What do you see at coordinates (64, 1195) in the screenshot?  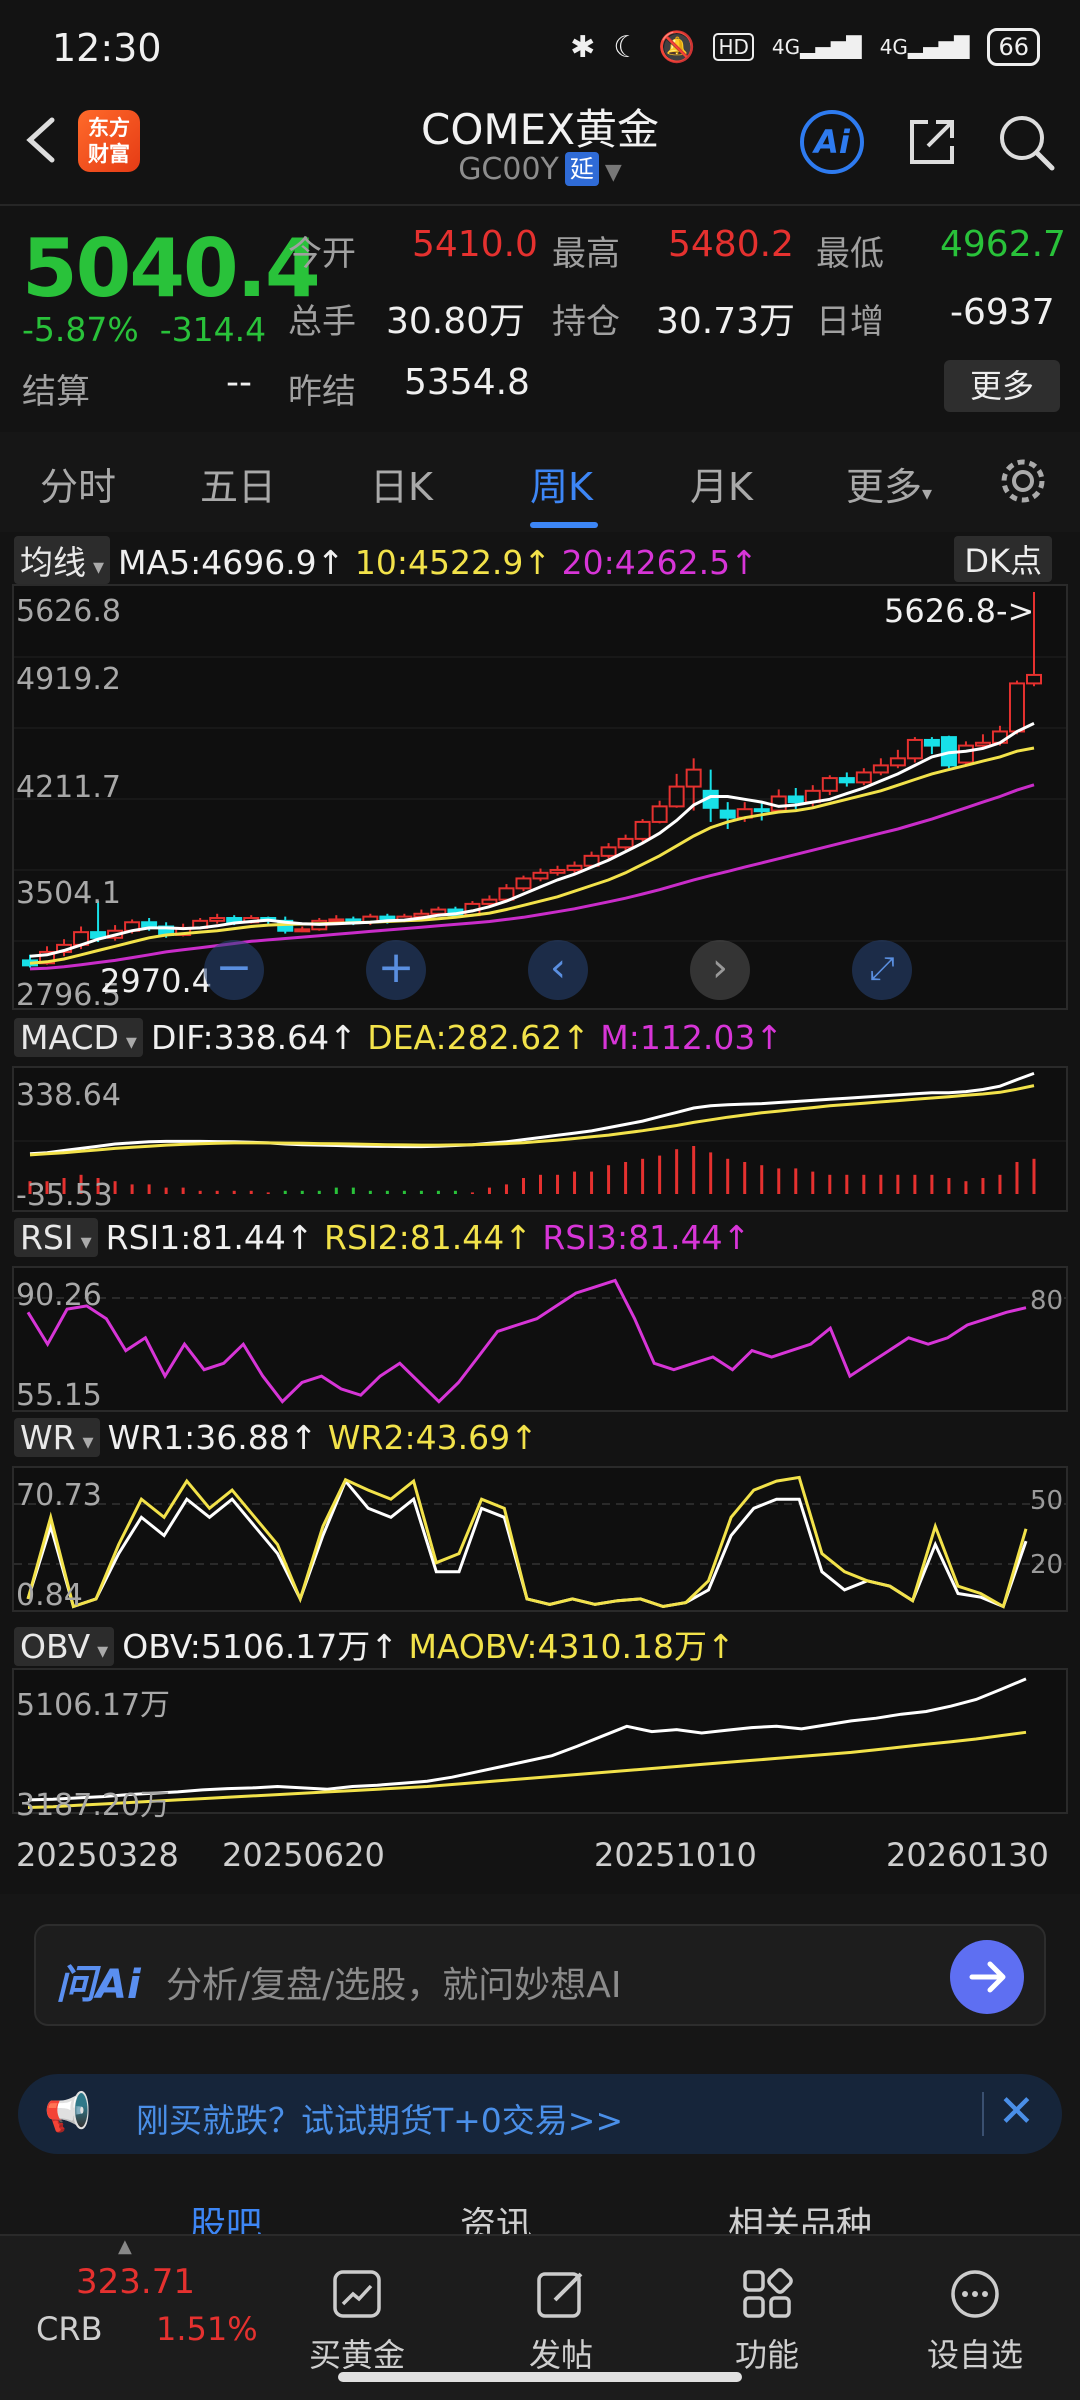 I see `macd-bottom-tick: -35.53` at bounding box center [64, 1195].